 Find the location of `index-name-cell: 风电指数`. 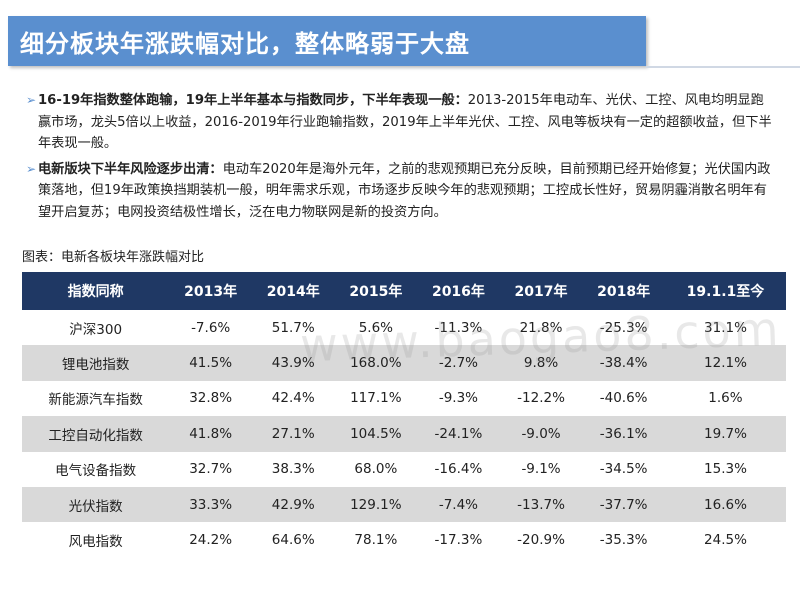

index-name-cell: 风电指数 is located at coordinates (96, 540).